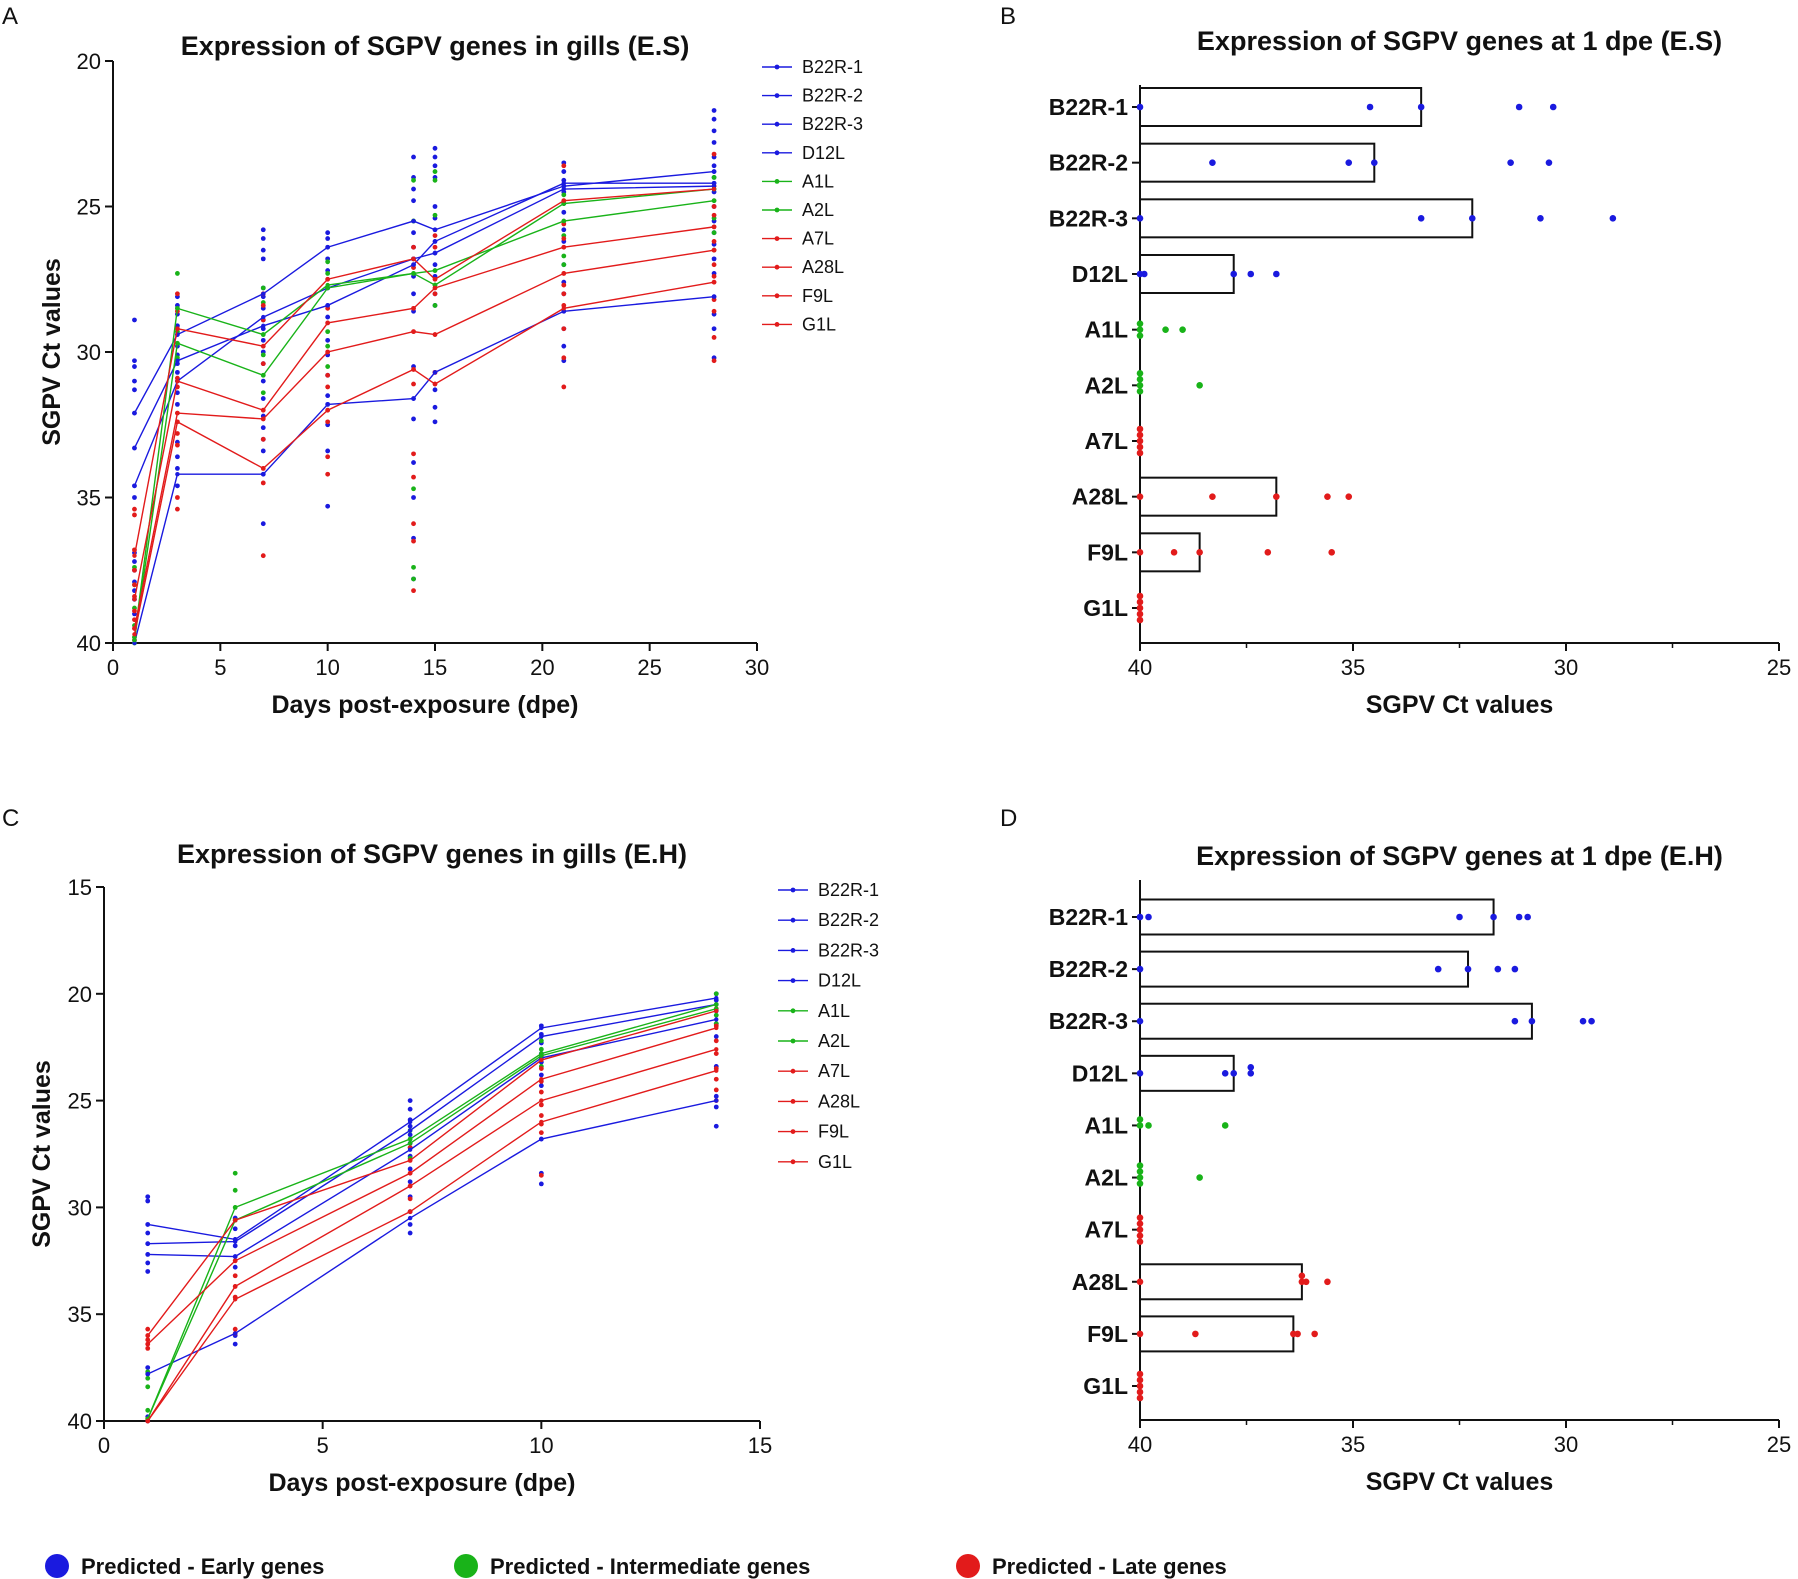 Image resolution: width=1798 pixels, height=1579 pixels. I want to click on bar-a28l, so click(1208, 496).